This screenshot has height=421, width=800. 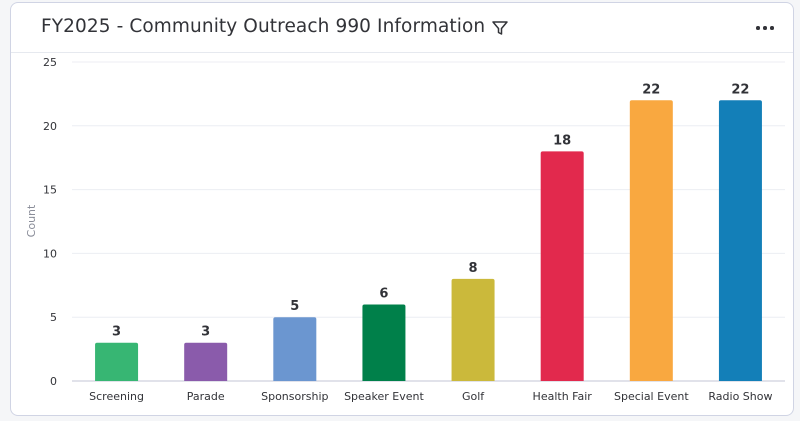 What do you see at coordinates (473, 396) in the screenshot?
I see `x-category-label: Golf` at bounding box center [473, 396].